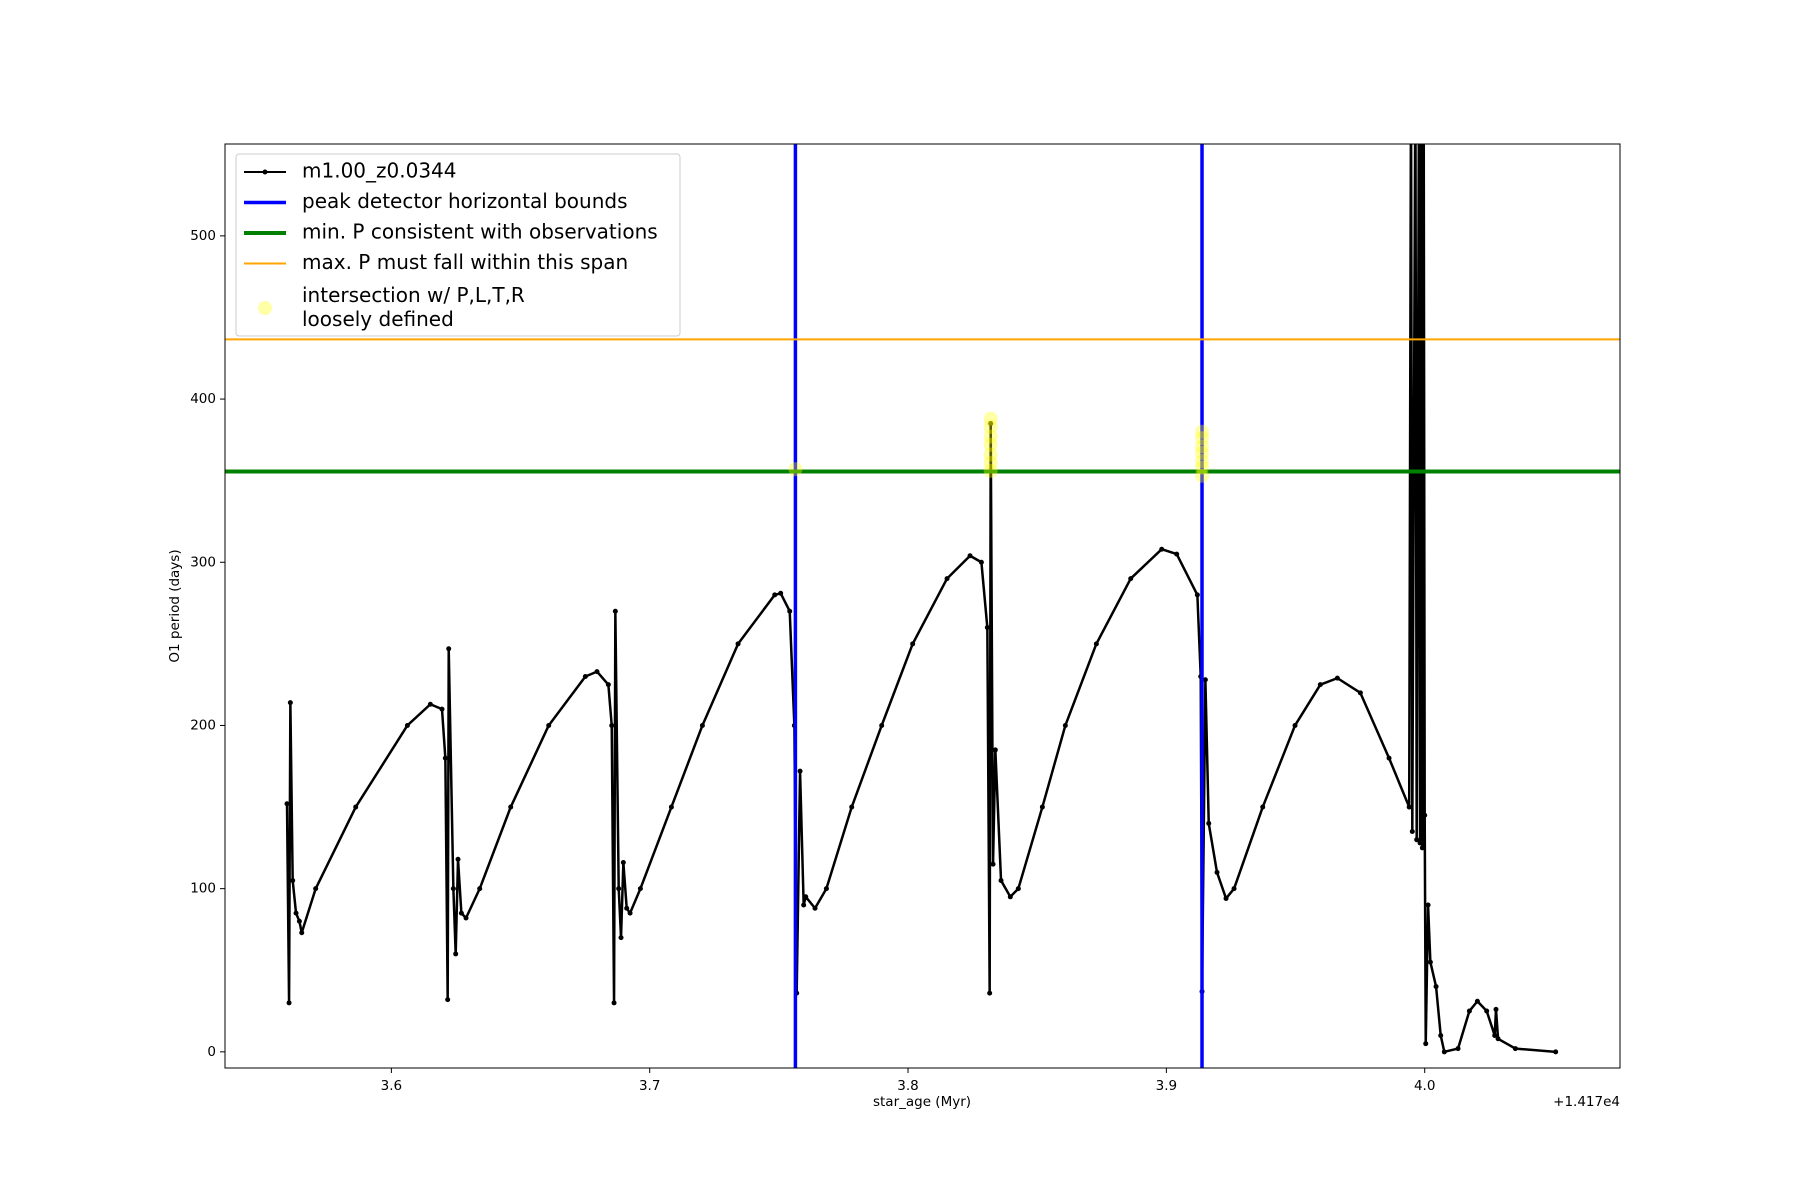  I want to click on x-tick-label: 4.0, so click(1424, 1086).